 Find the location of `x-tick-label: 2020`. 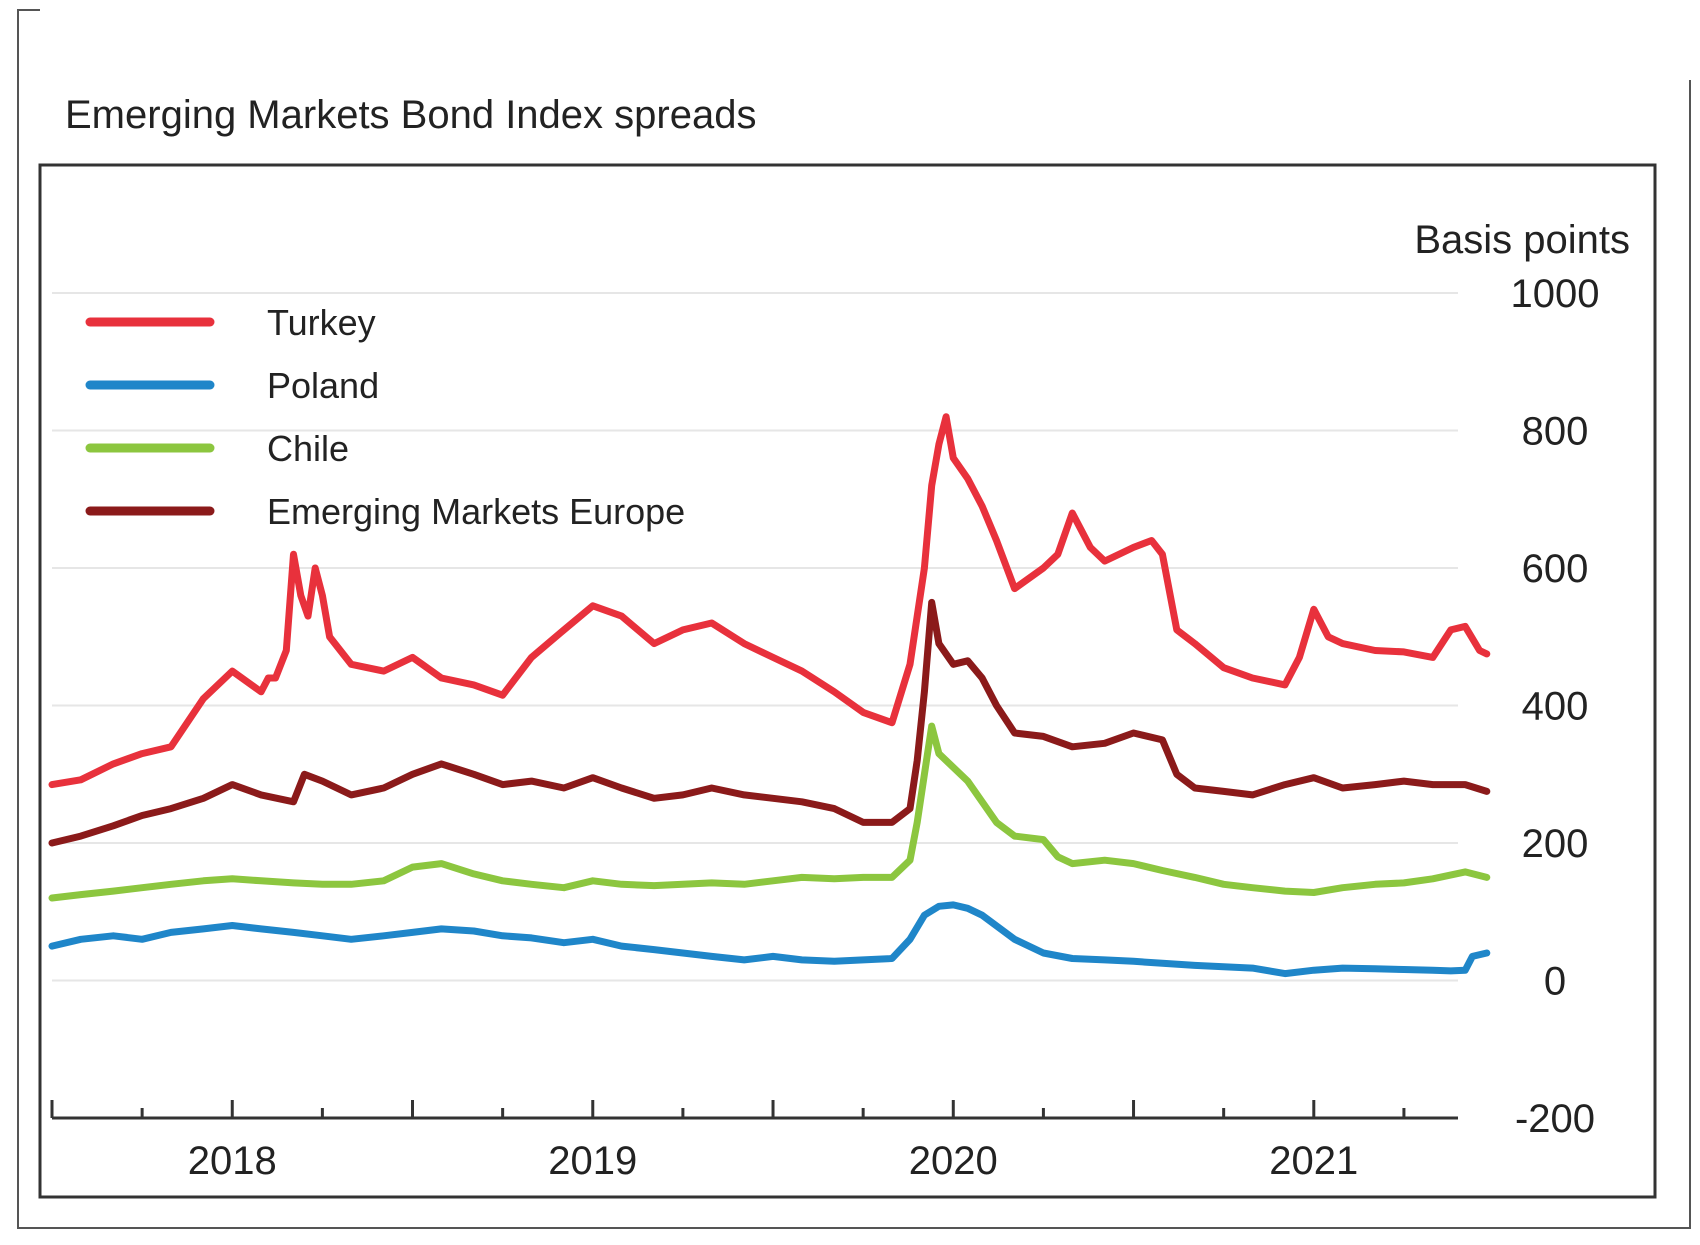

x-tick-label: 2020 is located at coordinates (953, 1161).